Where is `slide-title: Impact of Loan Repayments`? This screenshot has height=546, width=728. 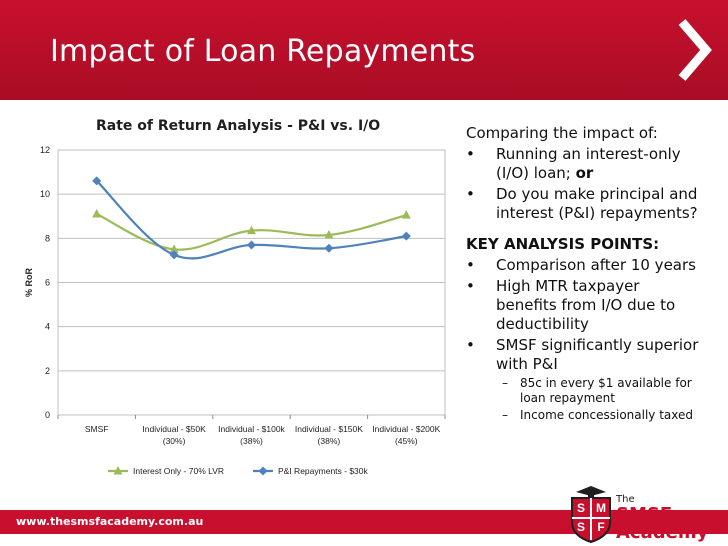
slide-title: Impact of Loan Repayments is located at coordinates (263, 51).